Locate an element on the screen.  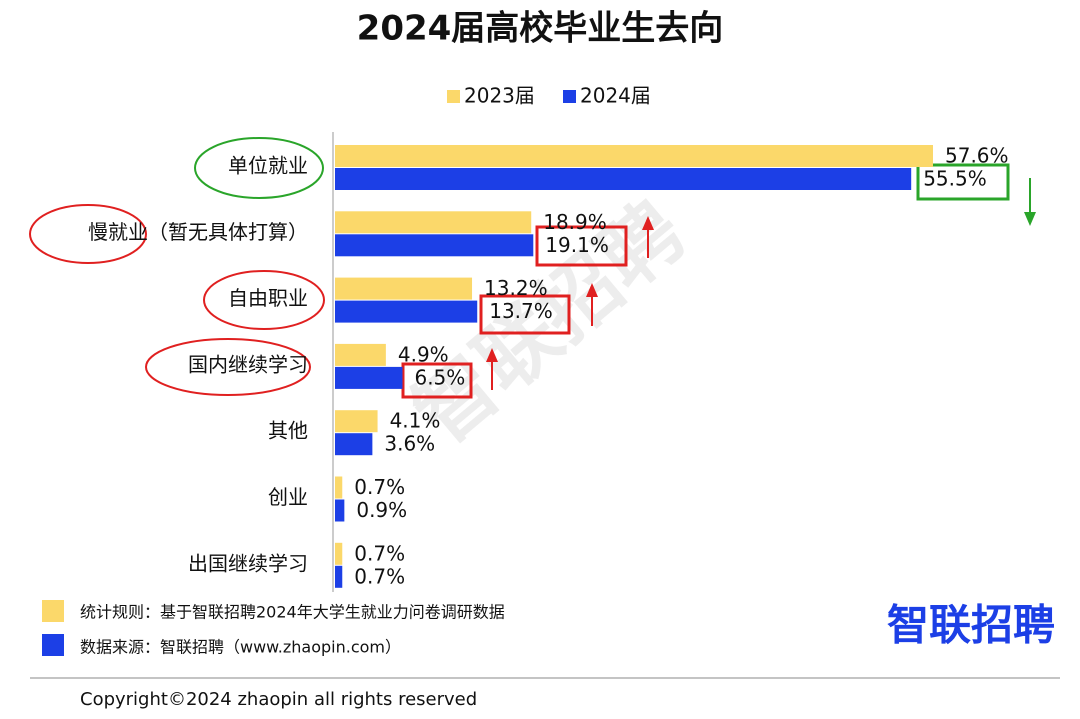
category-label: 自由职业 is located at coordinates (268, 298).